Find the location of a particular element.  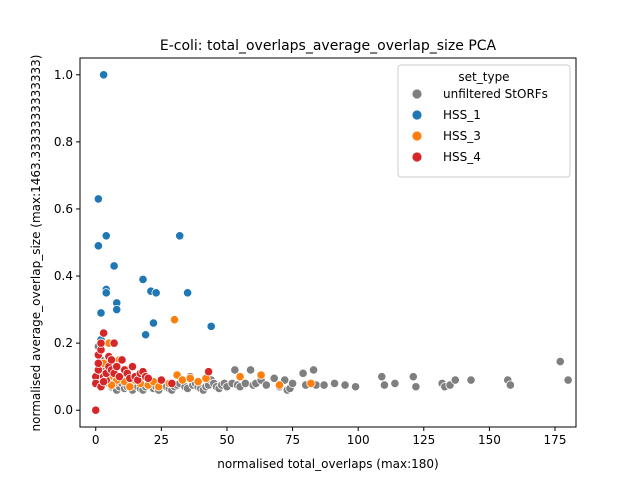

x-tick-label: 175 is located at coordinates (555, 440).